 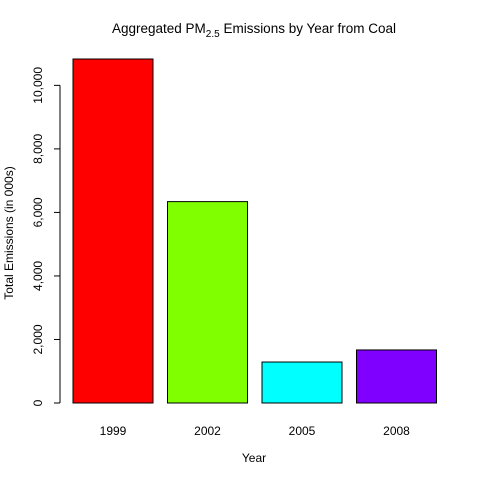 What do you see at coordinates (207, 431) in the screenshot?
I see `x-tick-label-2002: 2002` at bounding box center [207, 431].